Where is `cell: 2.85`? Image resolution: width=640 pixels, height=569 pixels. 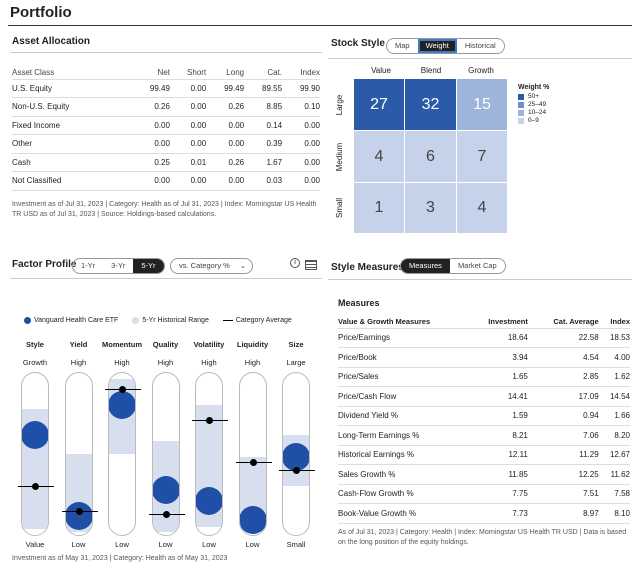
cell: 2.85 is located at coordinates (563, 377).